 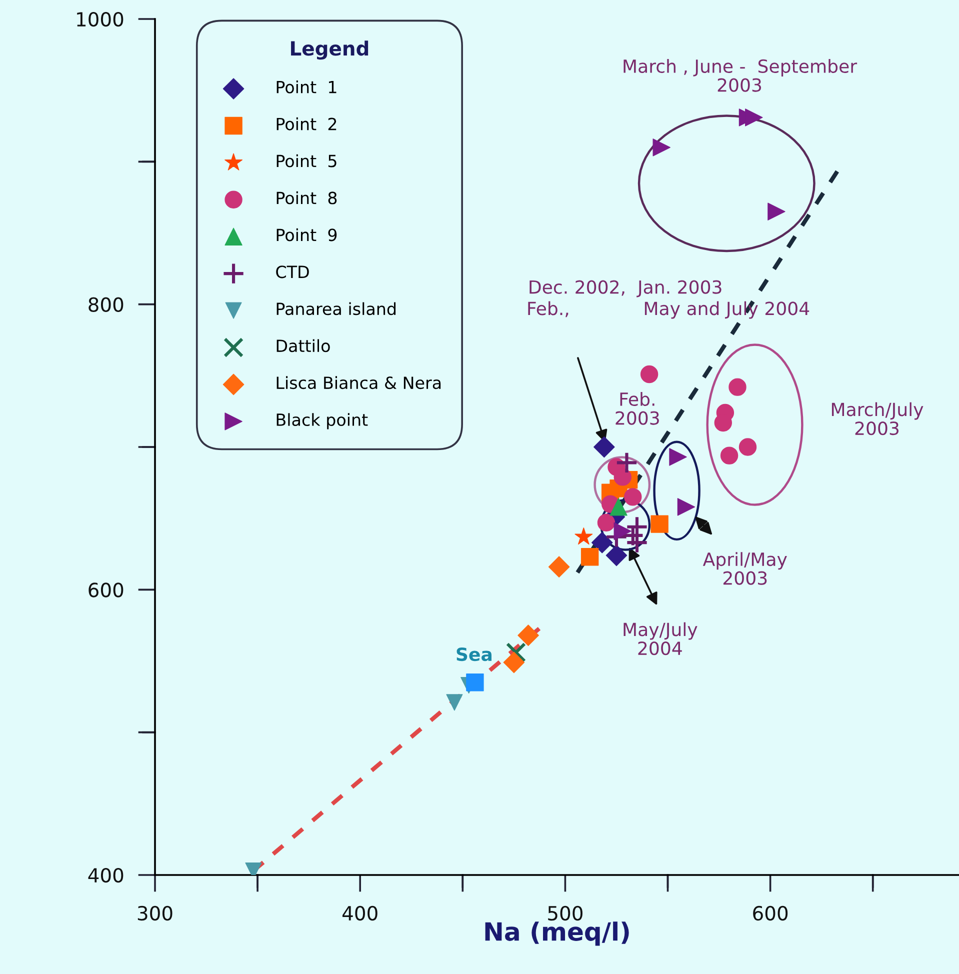 I want to click on x-tick-label: 600, so click(x=770, y=913).